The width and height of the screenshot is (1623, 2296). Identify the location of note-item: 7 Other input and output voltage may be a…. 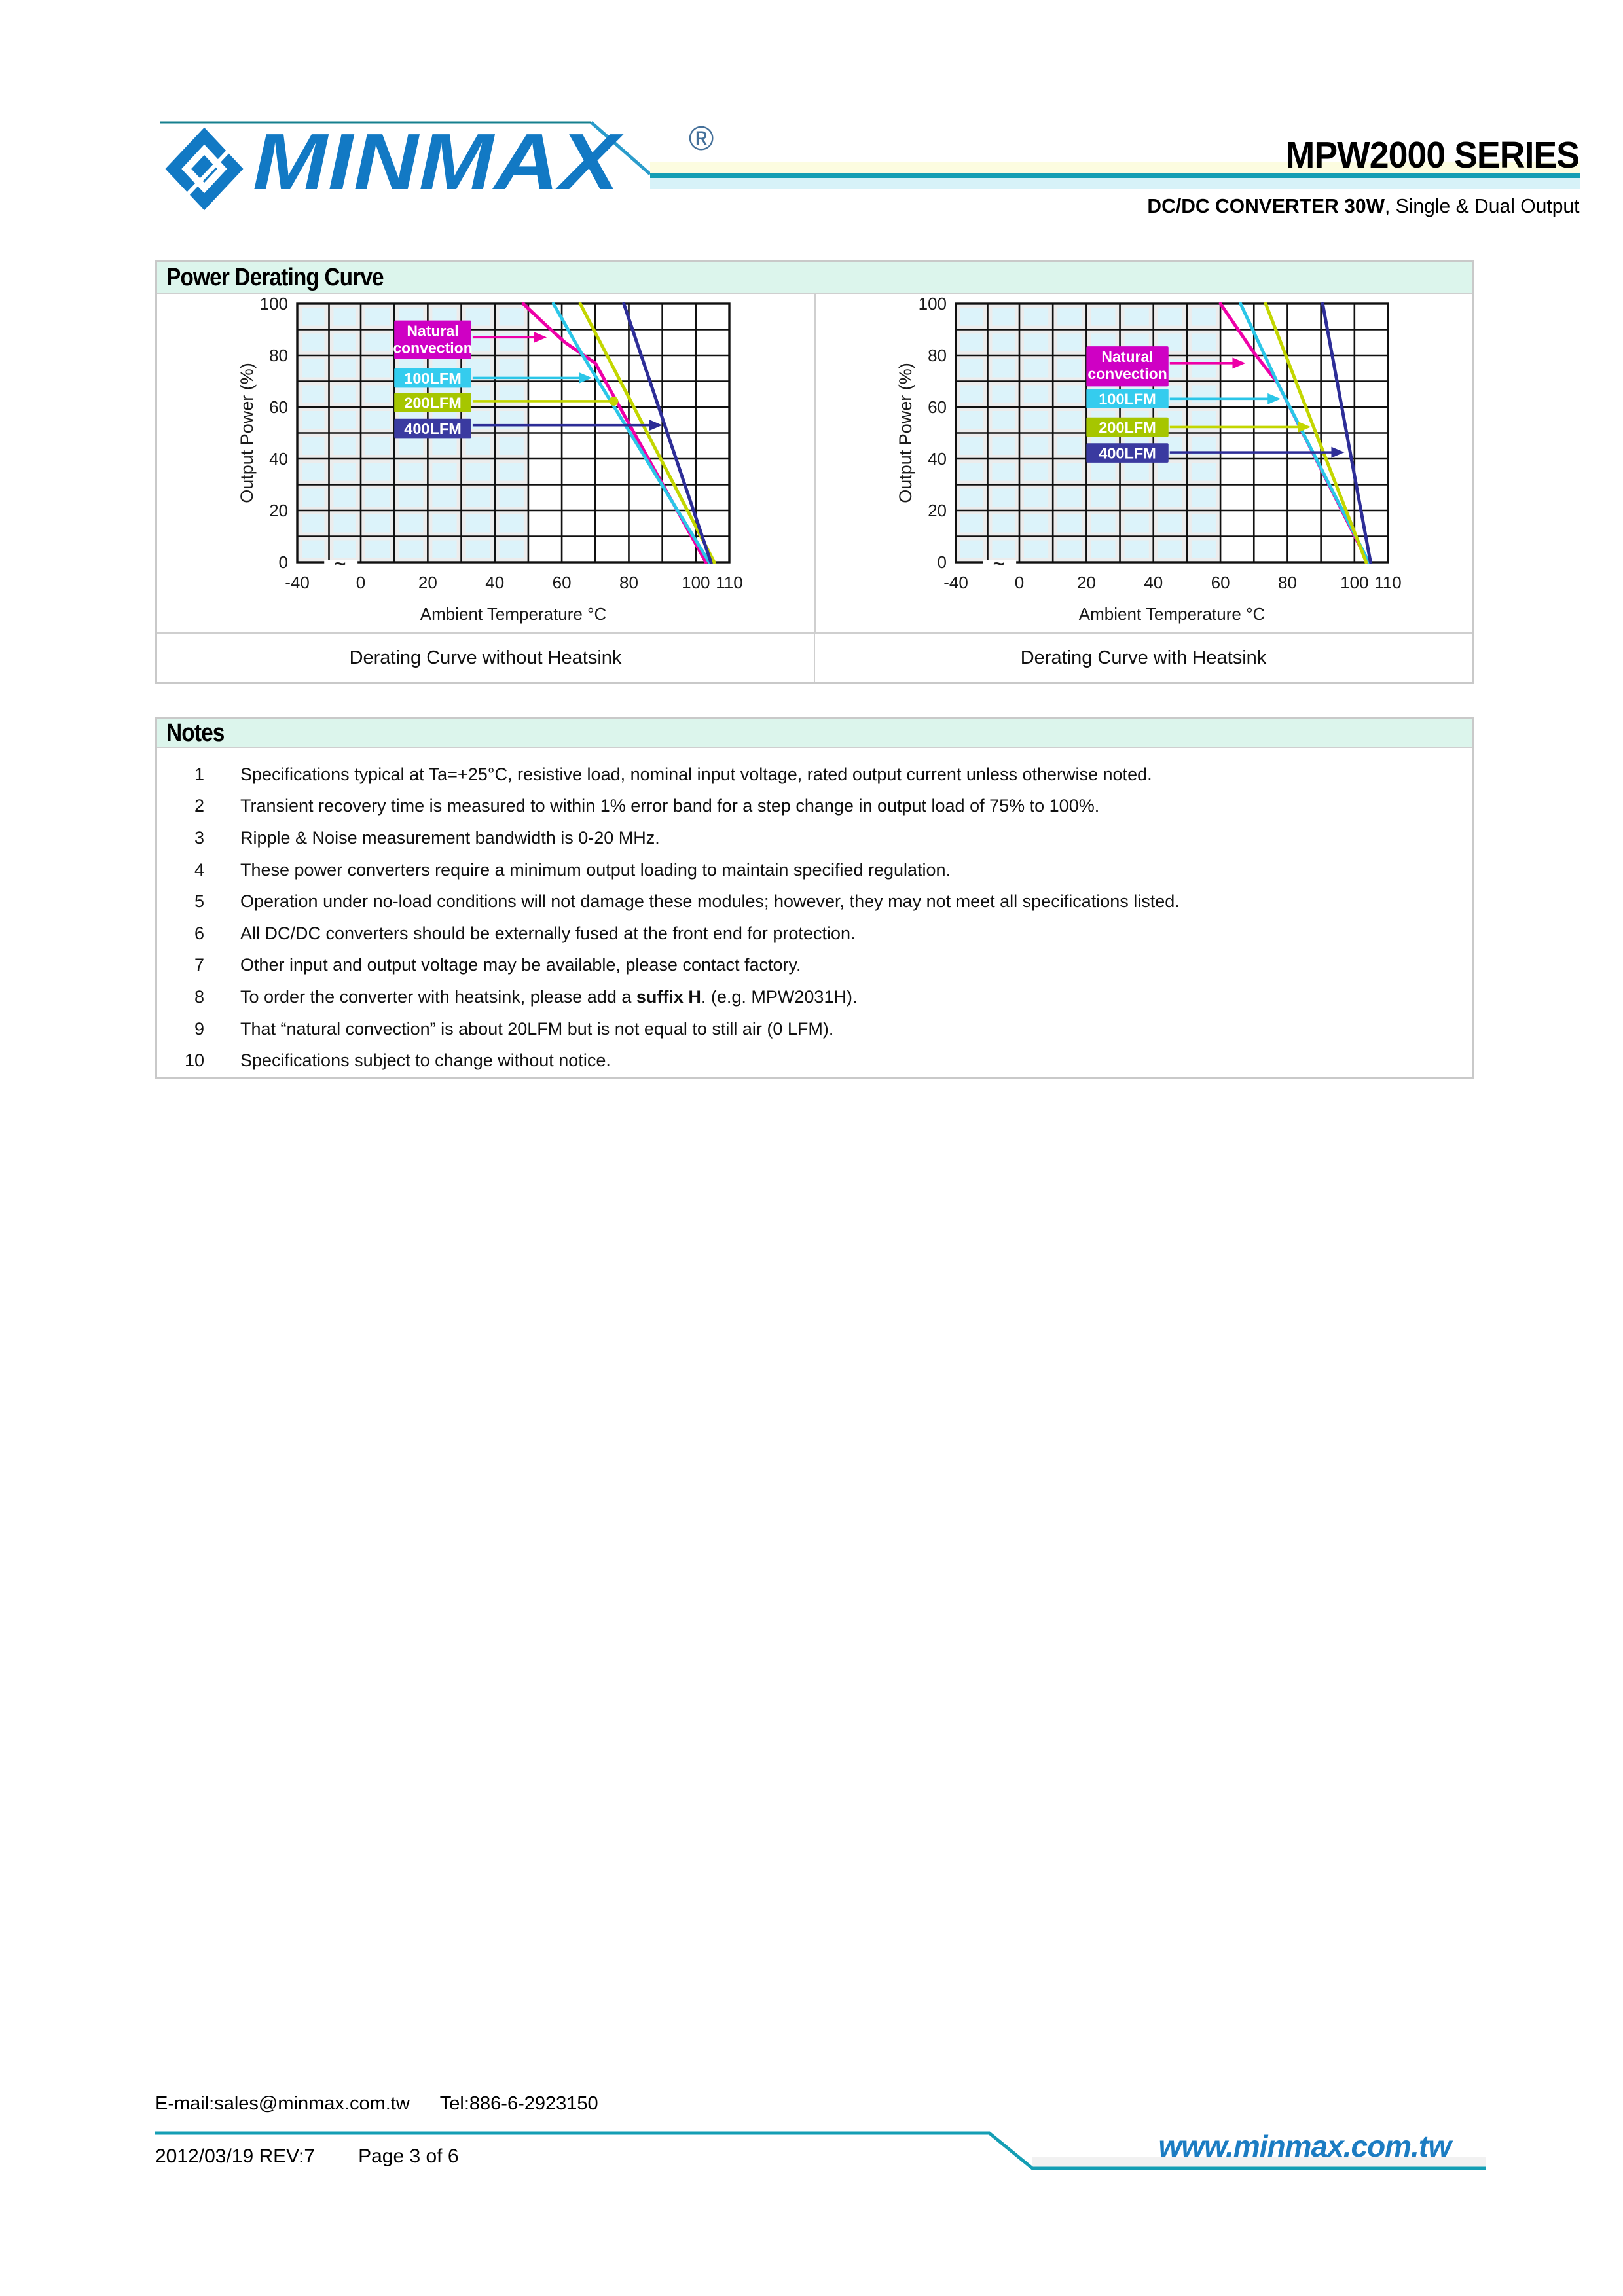
(806, 966).